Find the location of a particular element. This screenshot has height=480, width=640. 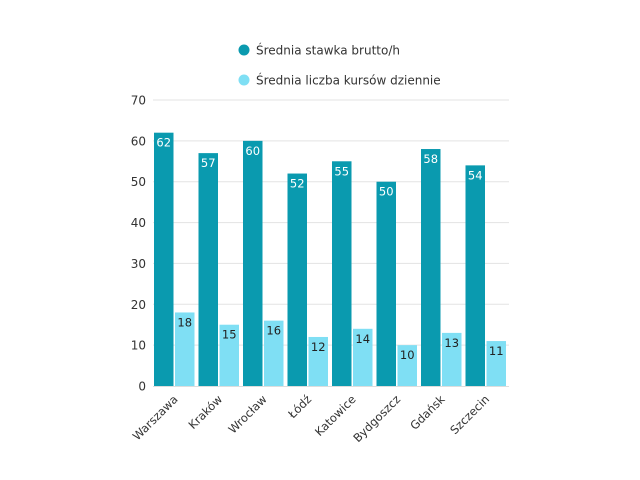

data-label: 14 is located at coordinates (362, 339).